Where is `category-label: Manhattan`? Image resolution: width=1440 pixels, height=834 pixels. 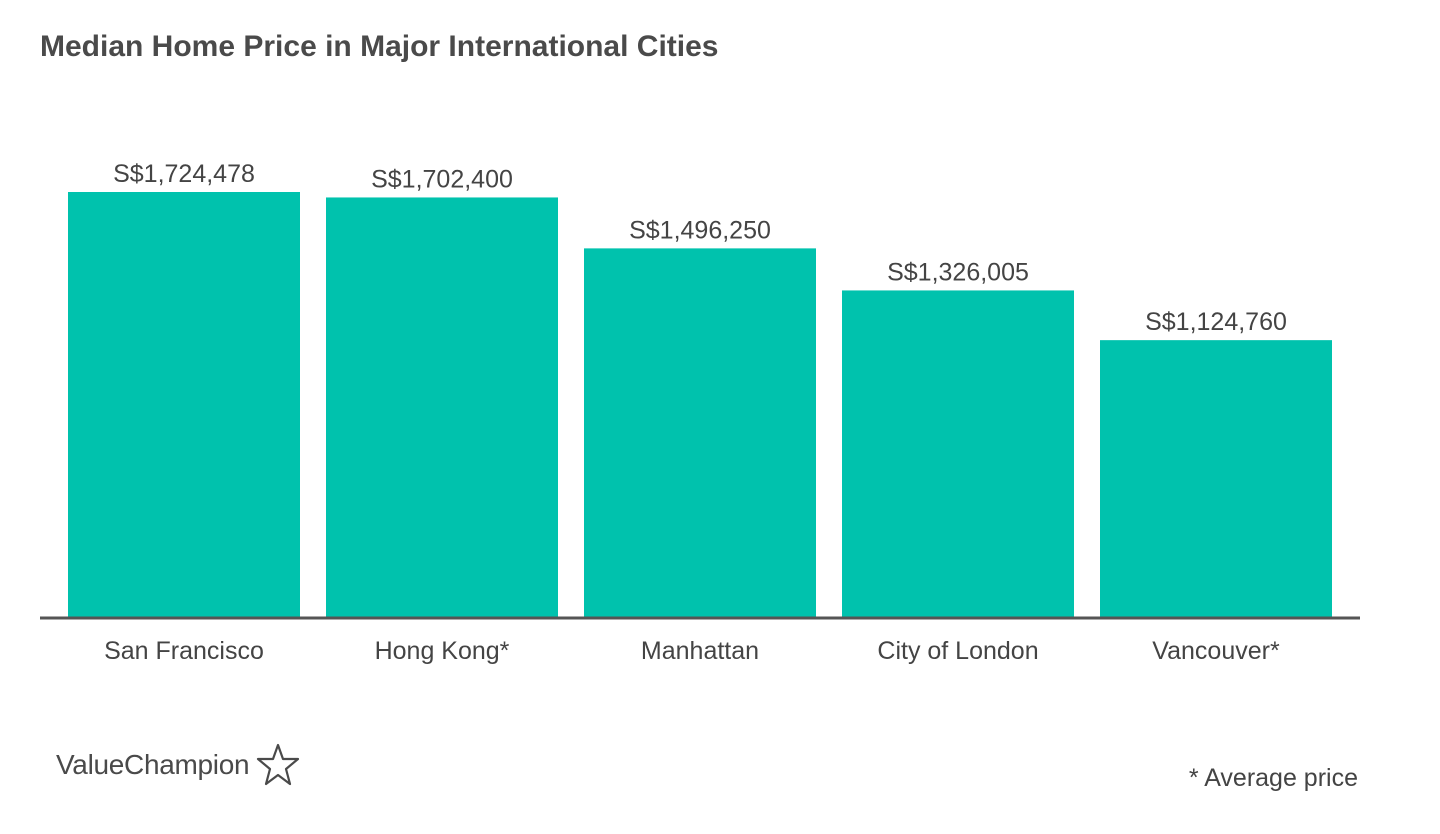
category-label: Manhattan is located at coordinates (700, 651).